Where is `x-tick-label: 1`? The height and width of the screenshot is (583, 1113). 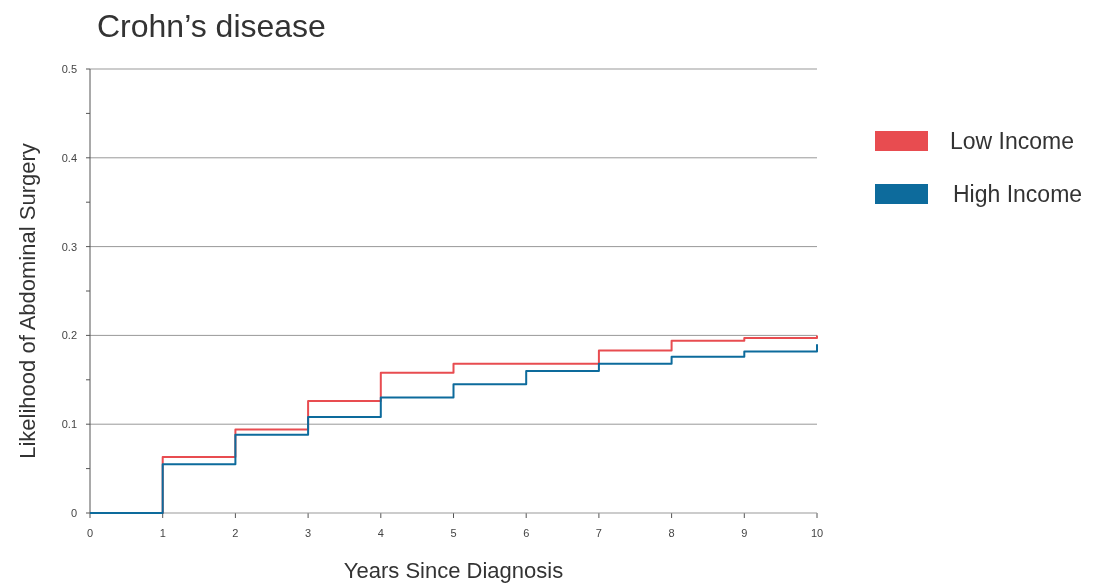
x-tick-label: 1 is located at coordinates (162, 533).